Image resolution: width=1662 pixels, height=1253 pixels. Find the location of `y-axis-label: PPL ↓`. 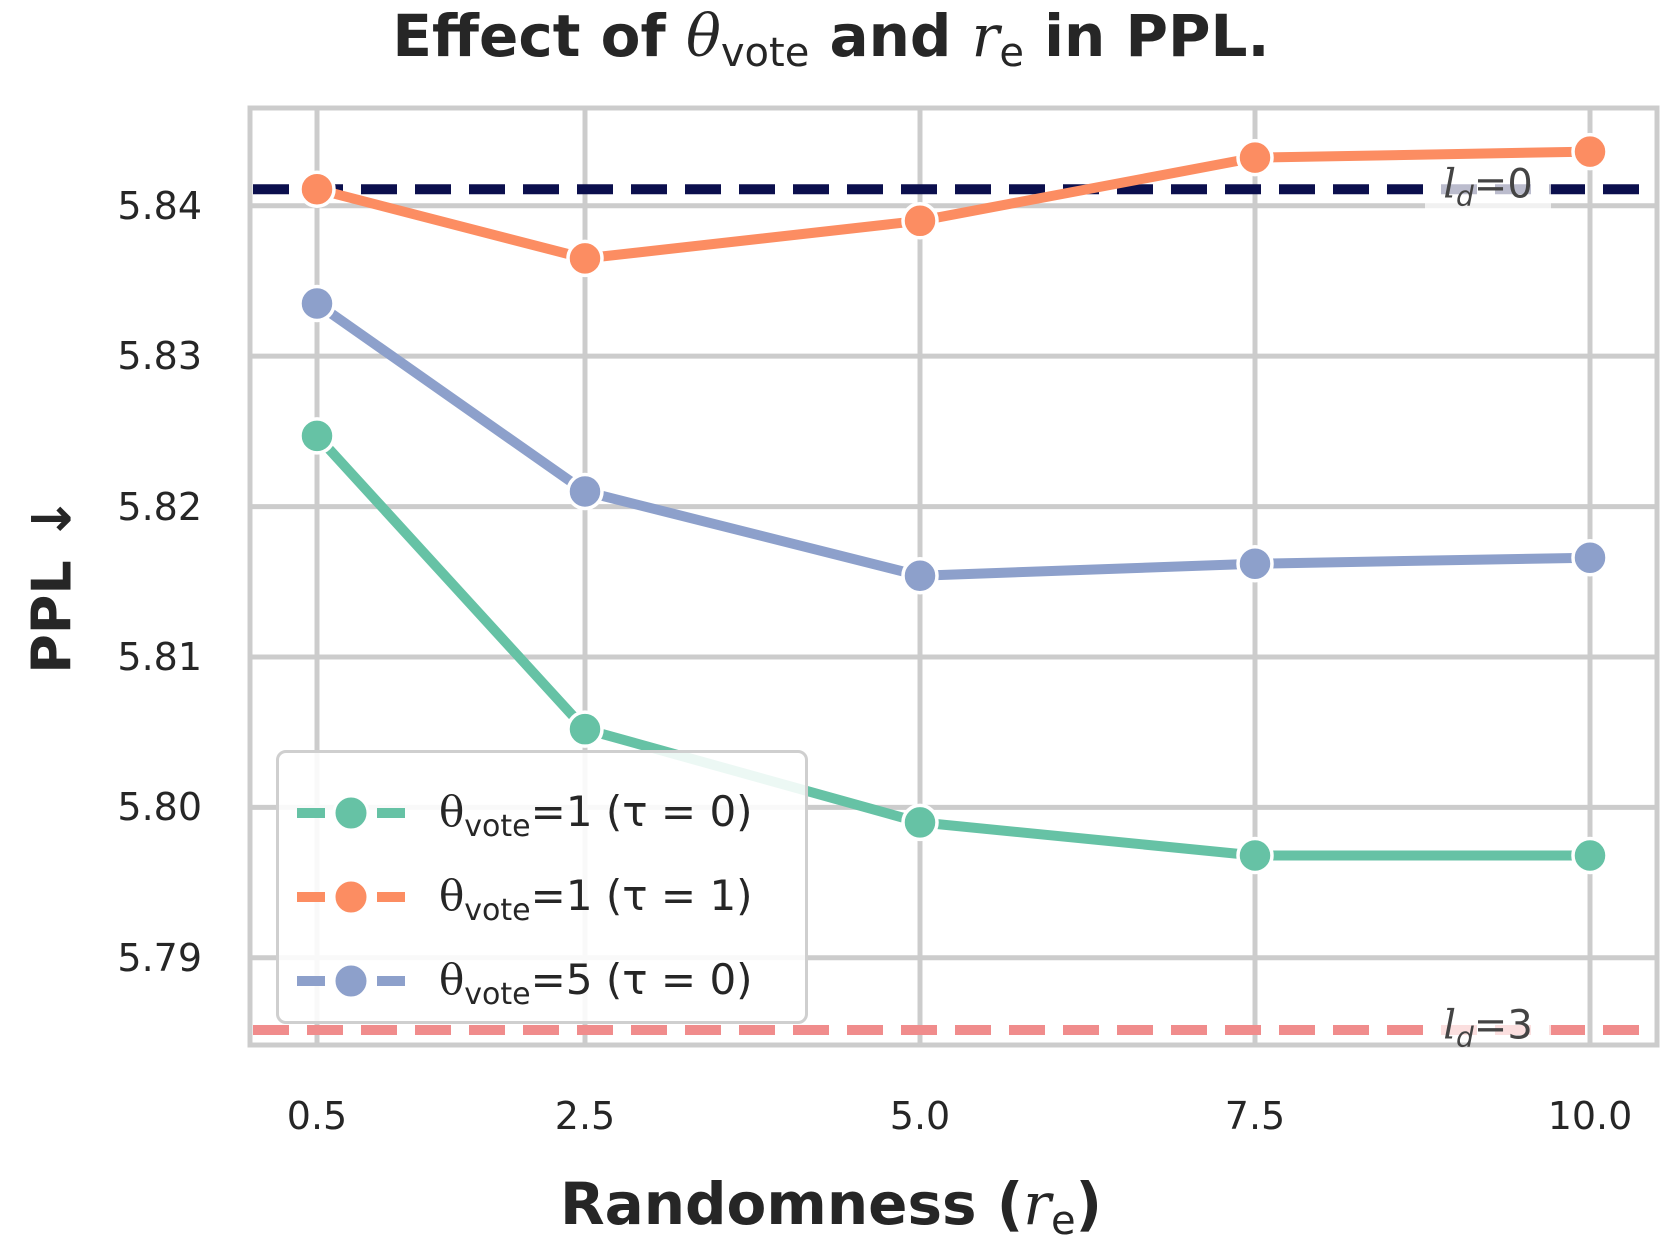

y-axis-label: PPL ↓ is located at coordinates (52, 585).